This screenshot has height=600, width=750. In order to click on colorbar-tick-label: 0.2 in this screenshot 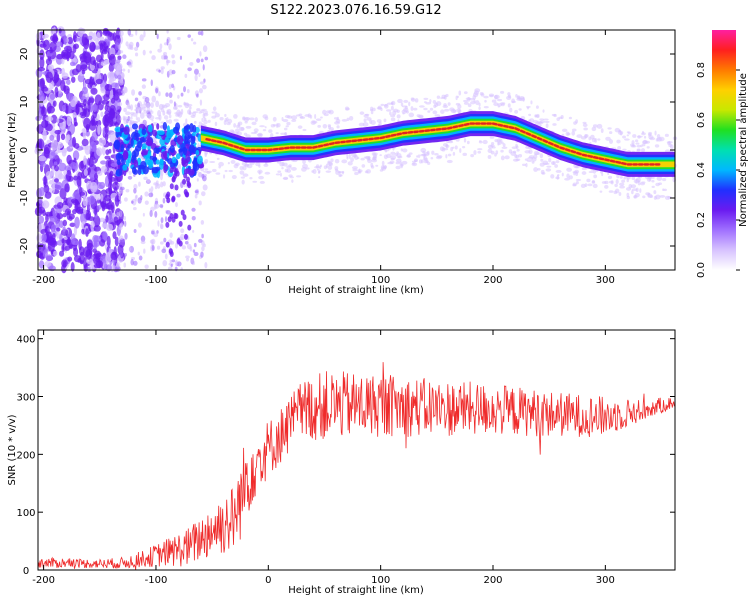, I will do `click(701, 220)`.